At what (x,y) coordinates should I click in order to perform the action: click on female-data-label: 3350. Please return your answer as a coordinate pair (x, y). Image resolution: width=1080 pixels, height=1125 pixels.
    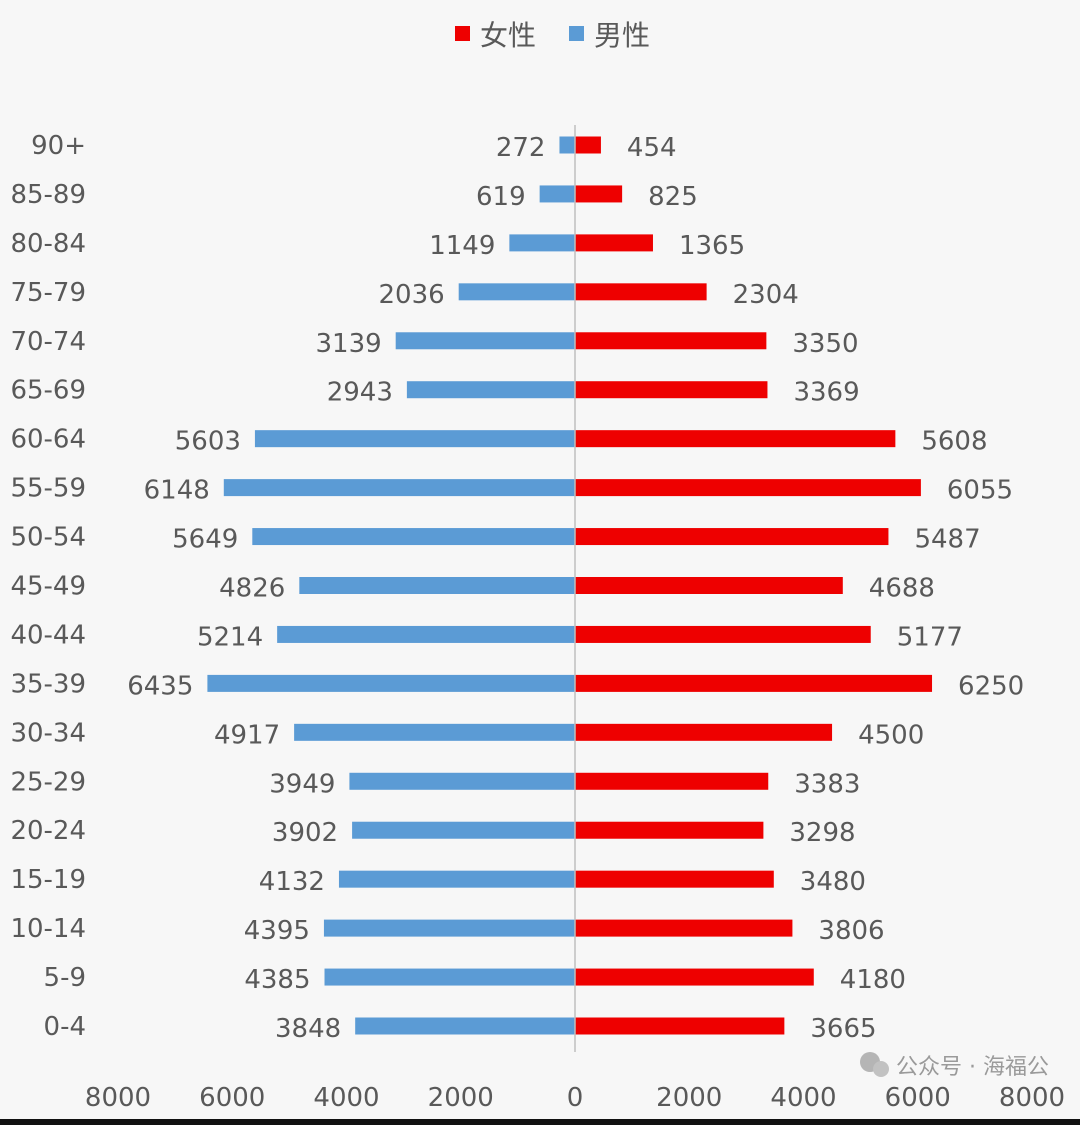
    Looking at the image, I should click on (825, 344).